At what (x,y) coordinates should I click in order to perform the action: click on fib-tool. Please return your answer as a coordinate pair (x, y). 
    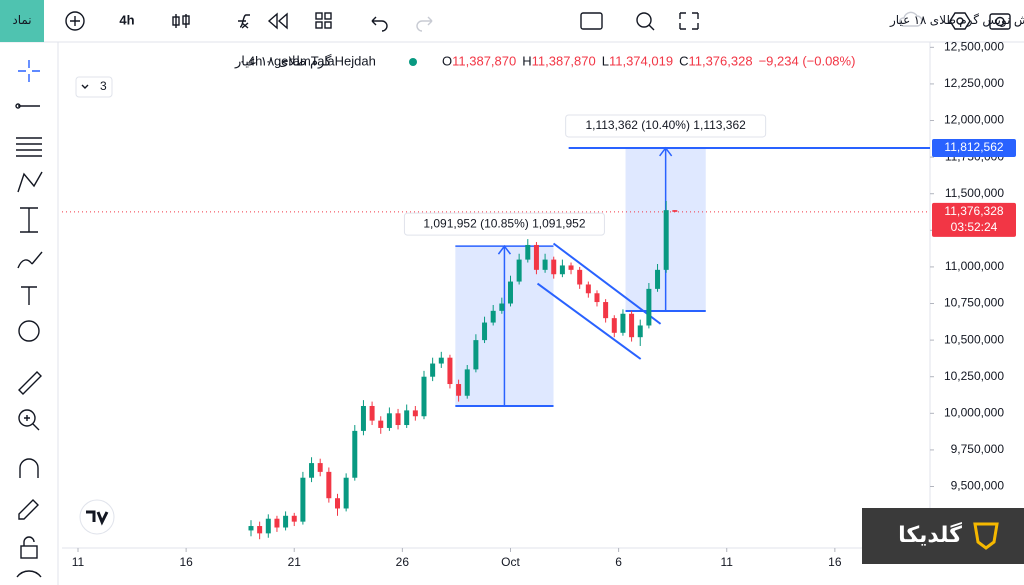
    Looking at the image, I should click on (29, 147).